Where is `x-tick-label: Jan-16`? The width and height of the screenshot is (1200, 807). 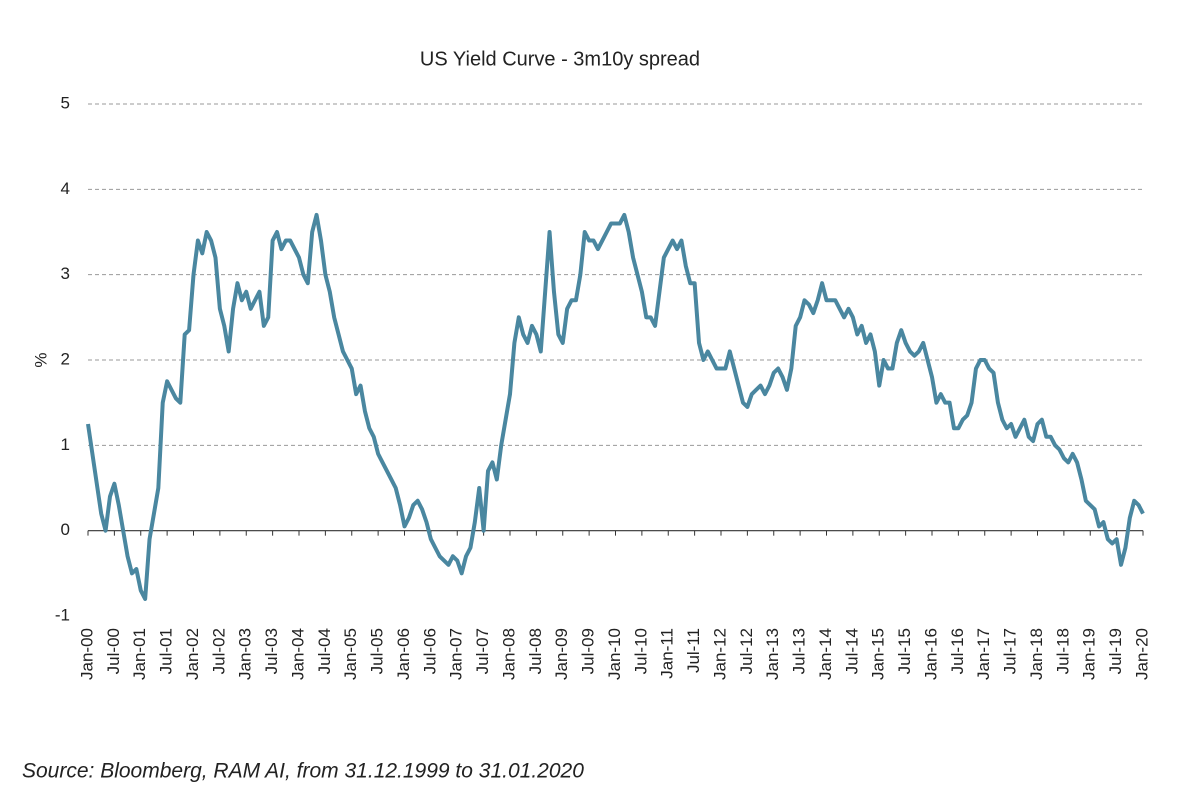
x-tick-label: Jan-16 is located at coordinates (930, 654).